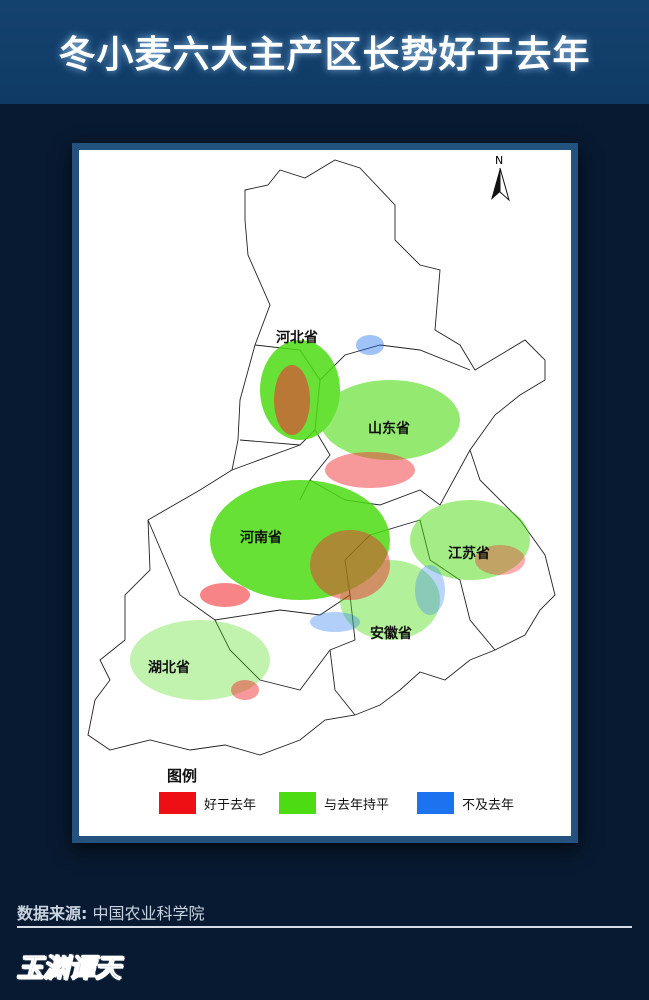  What do you see at coordinates (389, 428) in the screenshot?
I see `label-shandong: 山东省` at bounding box center [389, 428].